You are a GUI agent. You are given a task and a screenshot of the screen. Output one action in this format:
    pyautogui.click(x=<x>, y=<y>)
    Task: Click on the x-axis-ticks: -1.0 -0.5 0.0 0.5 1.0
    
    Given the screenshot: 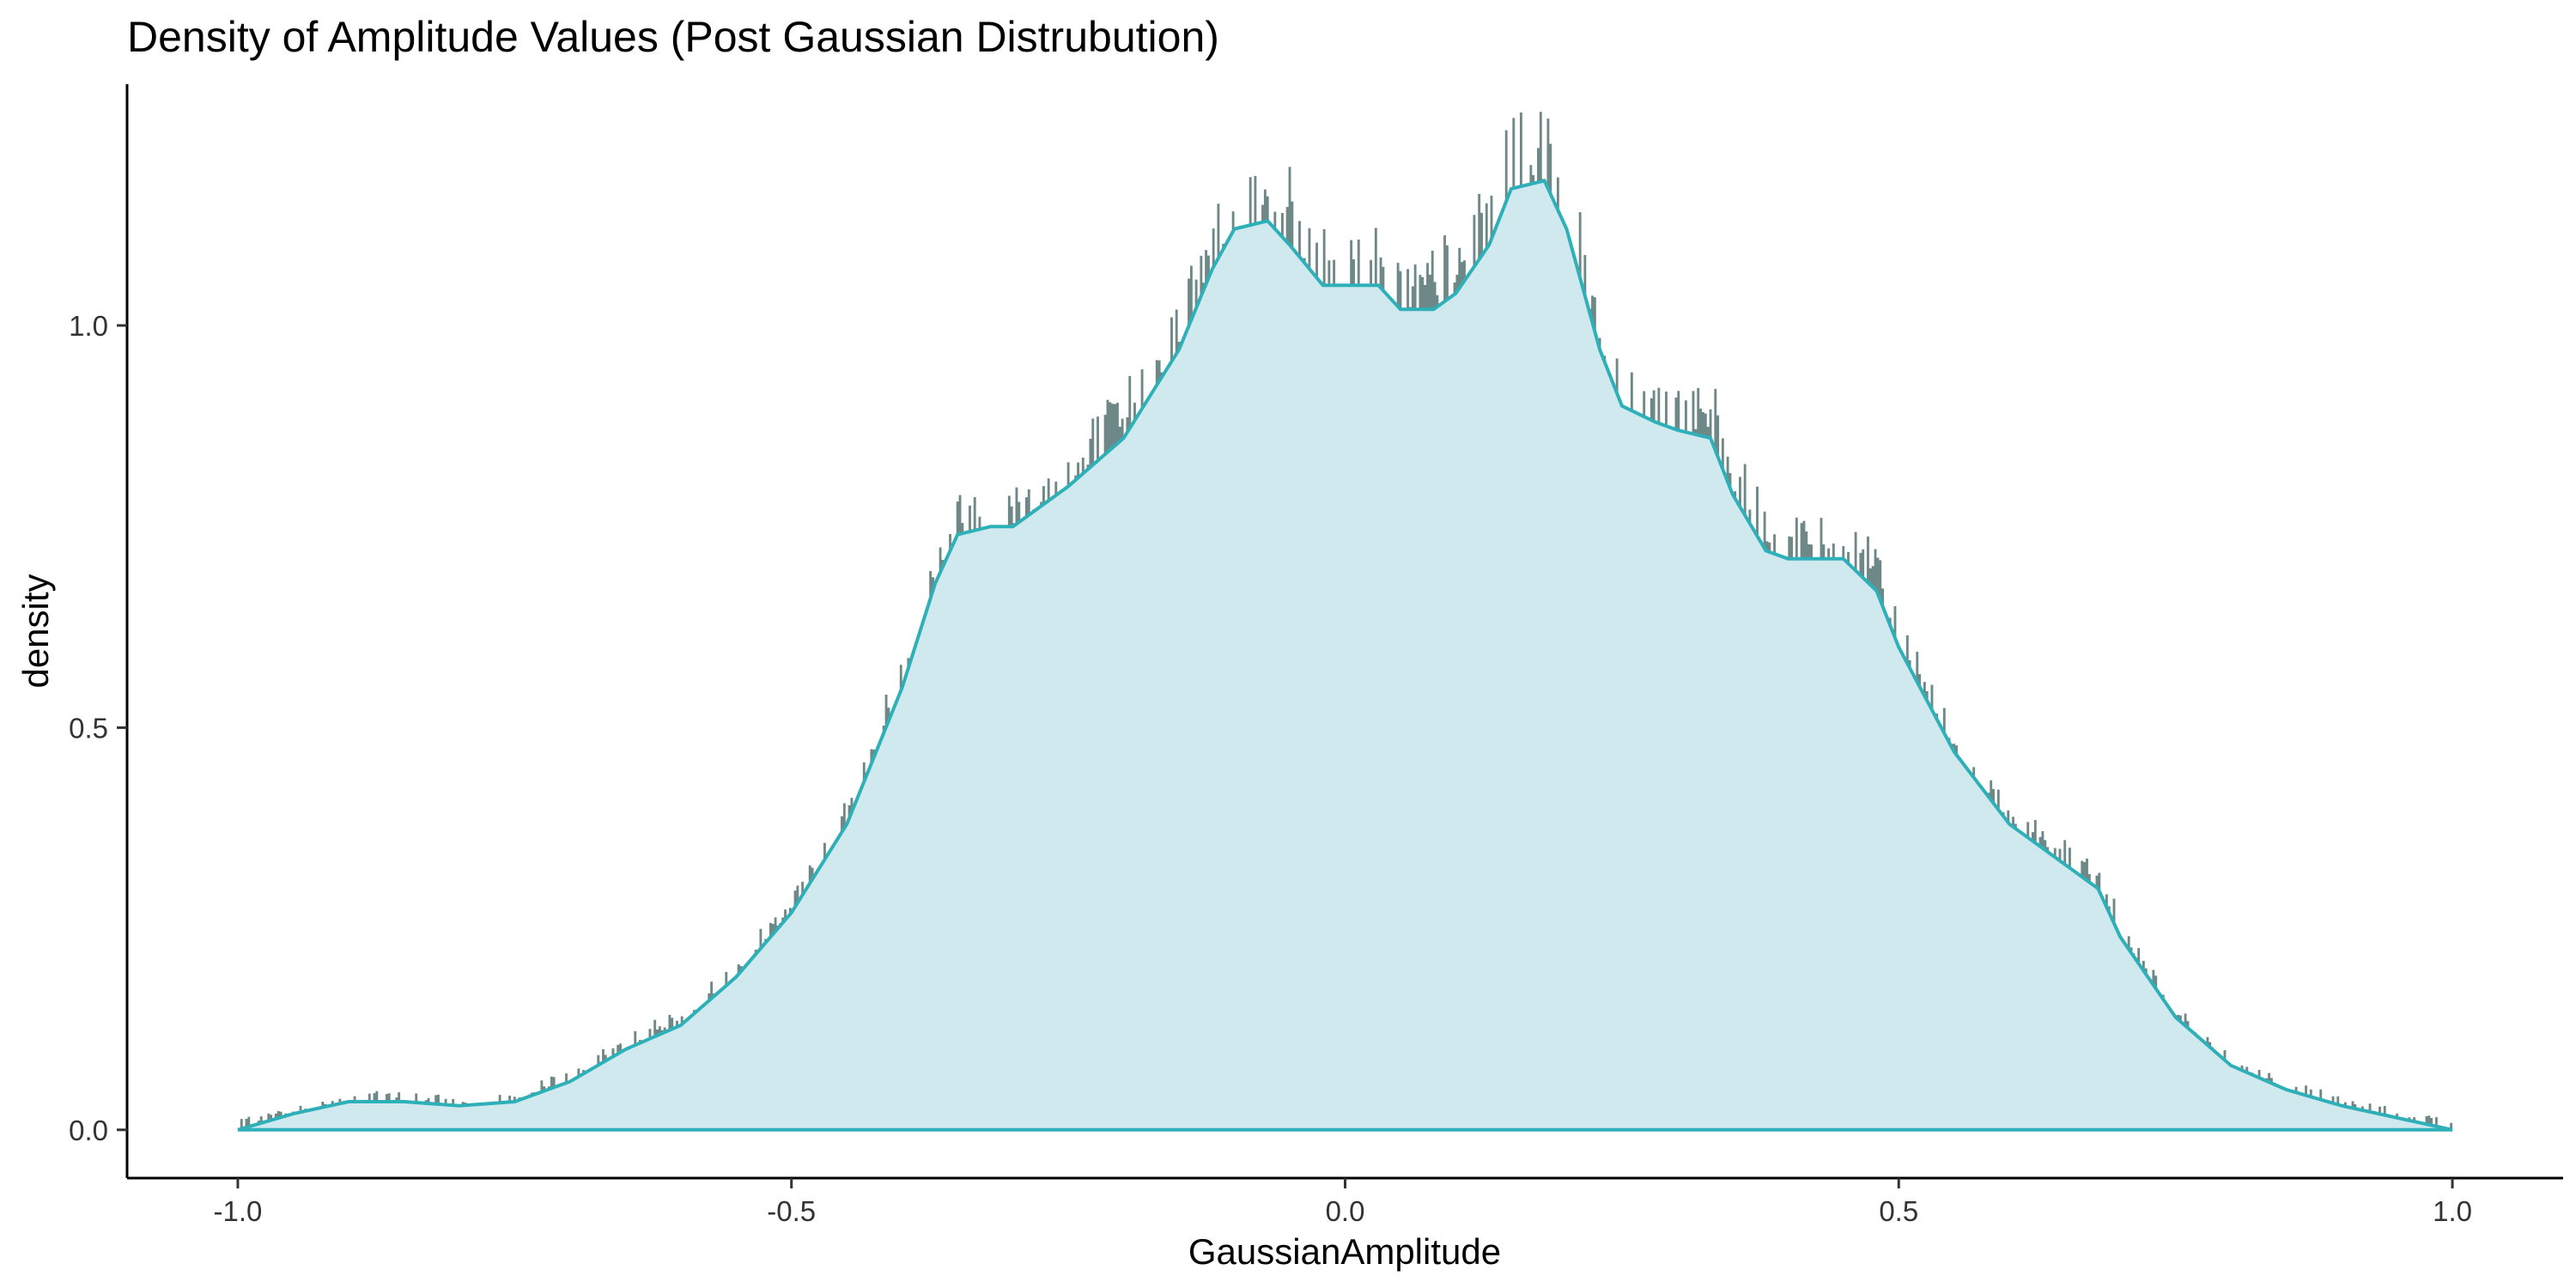 What is the action you would take?
    pyautogui.click(x=1343, y=1202)
    